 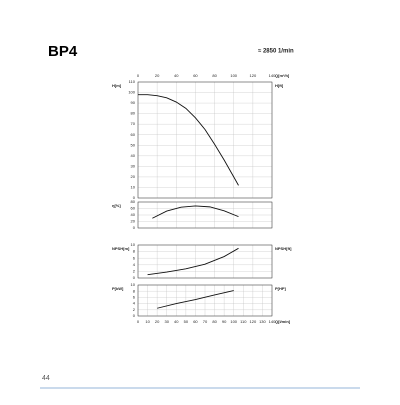 What do you see at coordinates (282, 75) in the screenshot?
I see `x-axis-label: Q[m³/h]` at bounding box center [282, 75].